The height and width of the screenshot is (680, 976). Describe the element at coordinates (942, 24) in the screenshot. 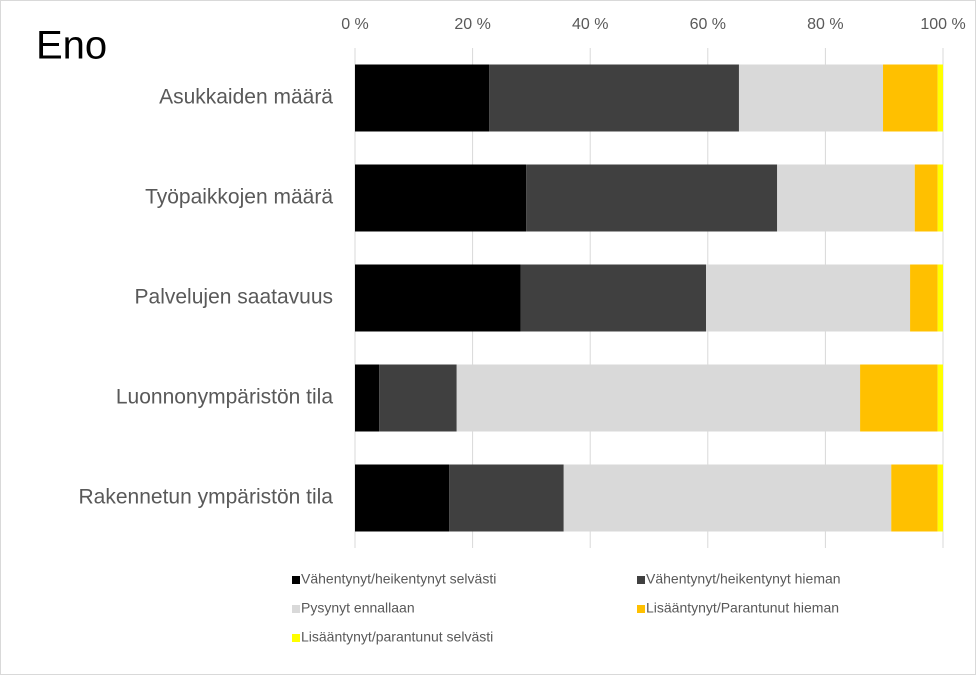

I see `x-tick-label: 100 %` at that location.